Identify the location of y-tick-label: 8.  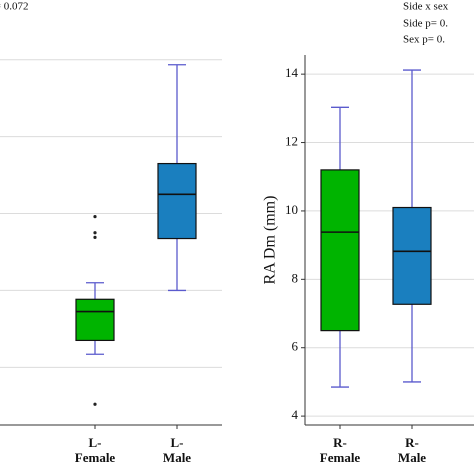
(295, 277).